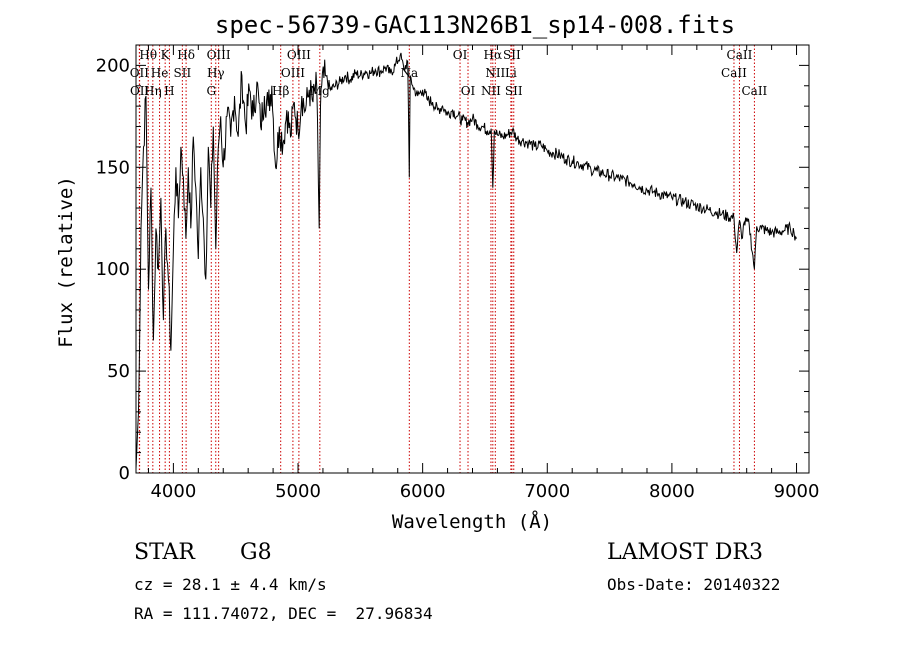 The width and height of the screenshot is (900, 649). I want to click on x-tick-label: 5000, so click(298, 491).